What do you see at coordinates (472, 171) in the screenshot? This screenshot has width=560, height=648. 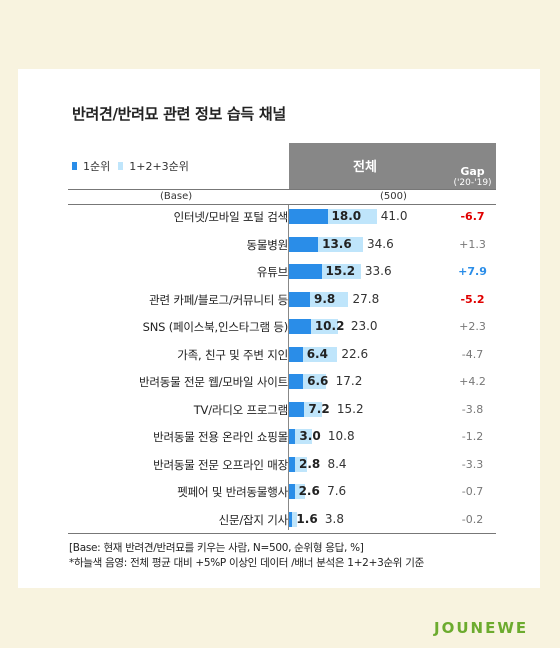 I see `header-gap: Gap` at bounding box center [472, 171].